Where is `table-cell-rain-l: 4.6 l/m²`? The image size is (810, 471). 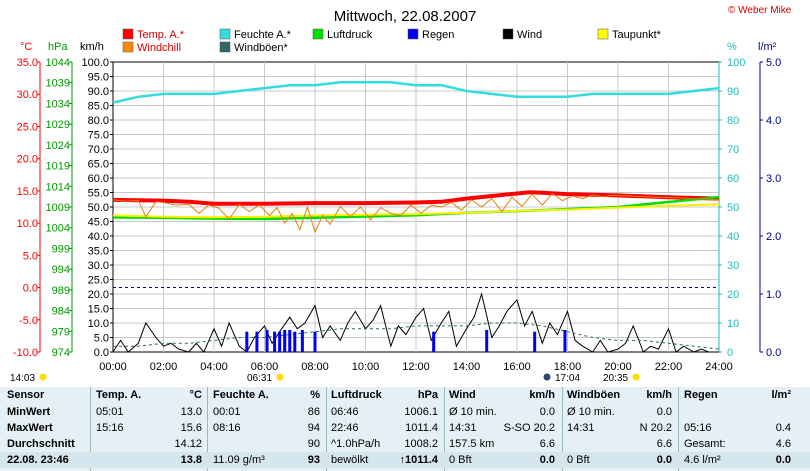 table-cell-rain-l: 4.6 l/m² is located at coordinates (702, 460).